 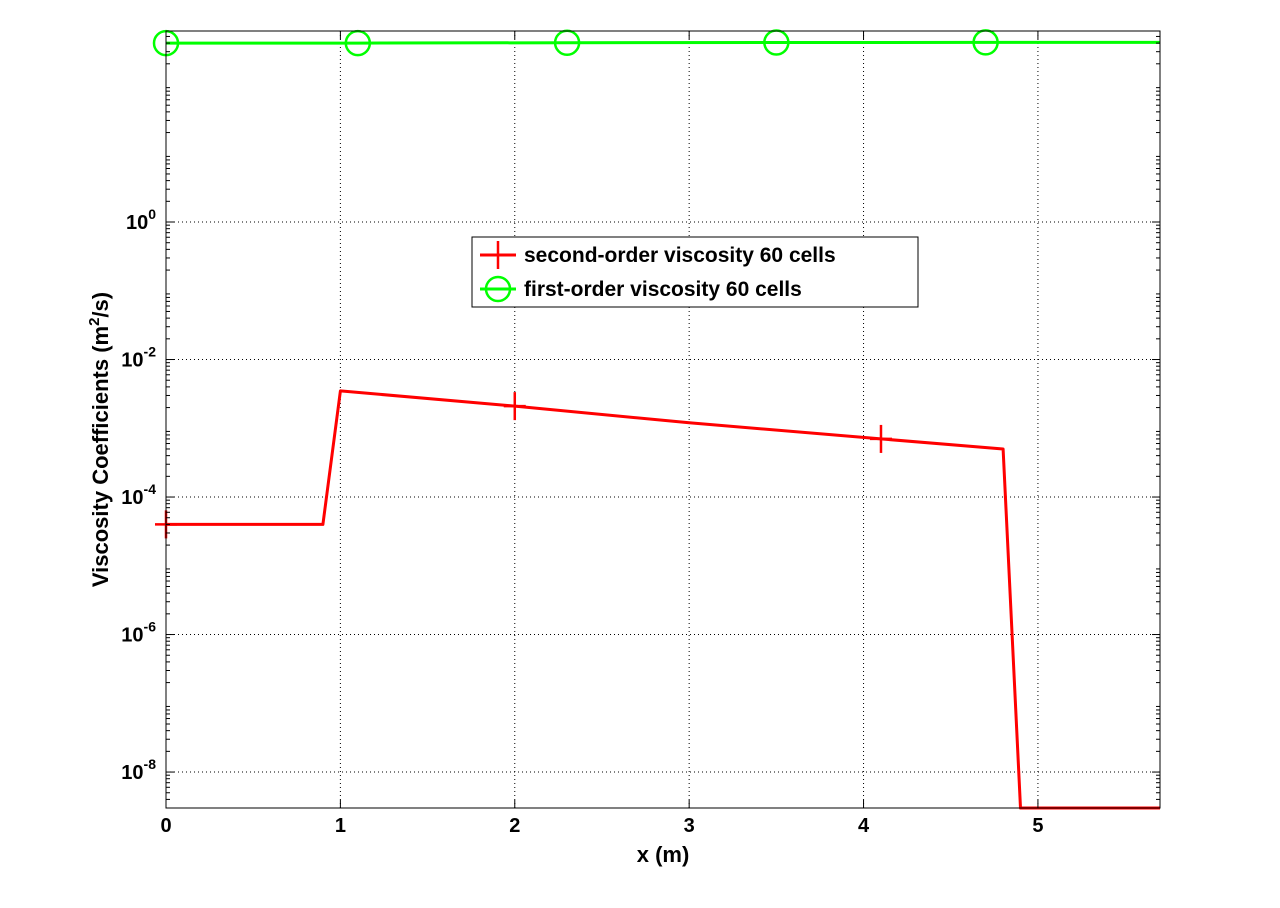 What do you see at coordinates (141, 220) in the screenshot?
I see `y-tick-label: 10⁰` at bounding box center [141, 220].